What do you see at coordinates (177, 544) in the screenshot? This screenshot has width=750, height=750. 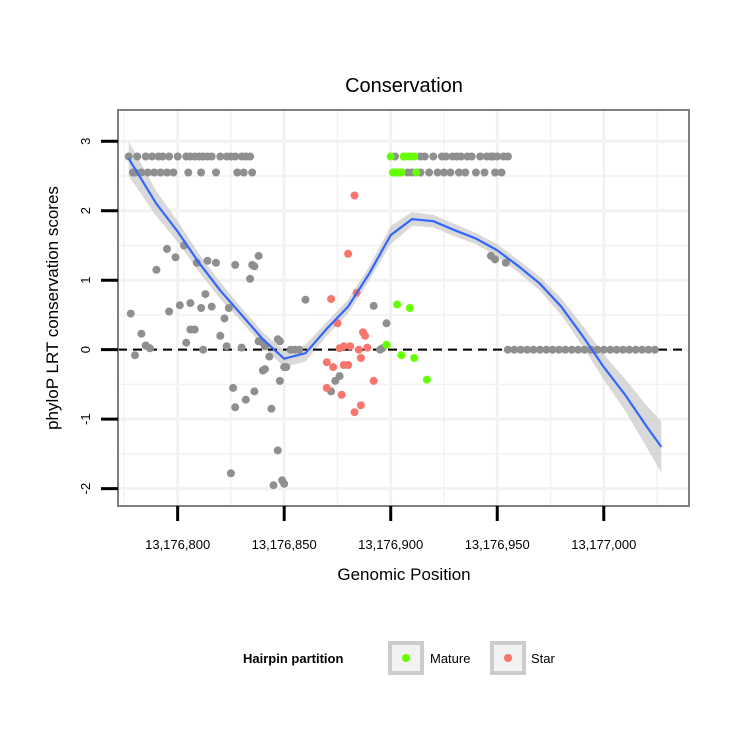 I see `x-tick-label: 13,176,800` at bounding box center [177, 544].